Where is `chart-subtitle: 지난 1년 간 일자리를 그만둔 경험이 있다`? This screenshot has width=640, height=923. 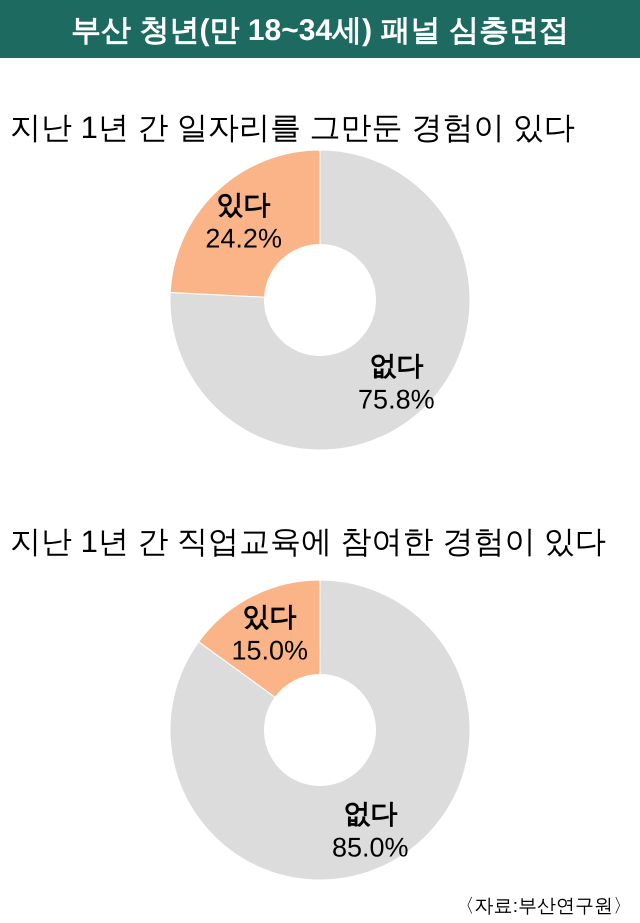 chart-subtitle: 지난 1년 간 일자리를 그만둔 경험이 있다 is located at coordinates (292, 127).